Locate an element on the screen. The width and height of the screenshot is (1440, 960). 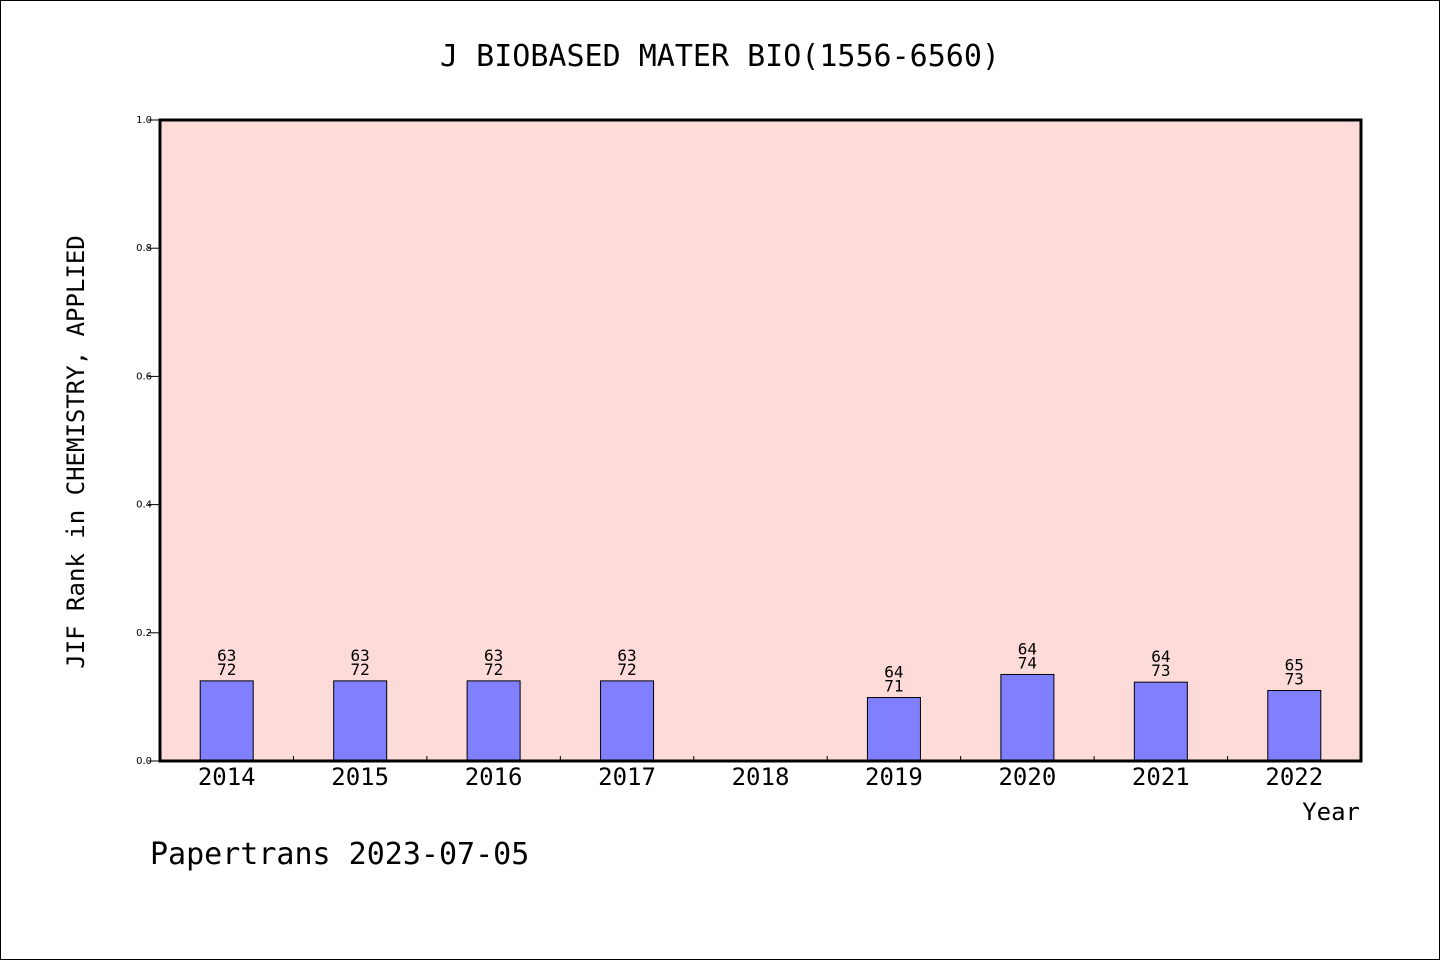
bar-2016 is located at coordinates (493, 721).